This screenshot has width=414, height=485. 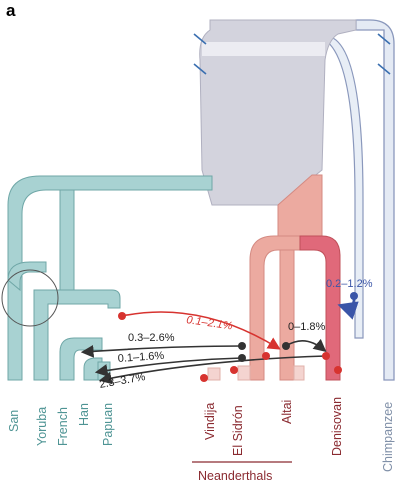 I want to click on label-french: French, so click(x=63, y=426).